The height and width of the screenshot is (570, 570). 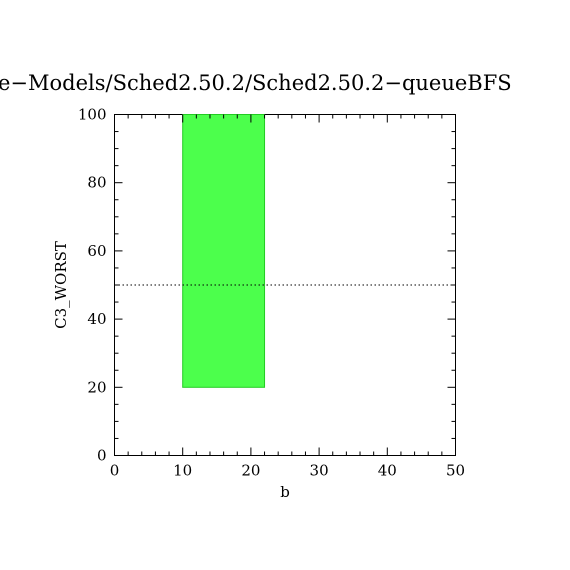 What do you see at coordinates (250, 471) in the screenshot?
I see `x-tick-label: 20` at bounding box center [250, 471].